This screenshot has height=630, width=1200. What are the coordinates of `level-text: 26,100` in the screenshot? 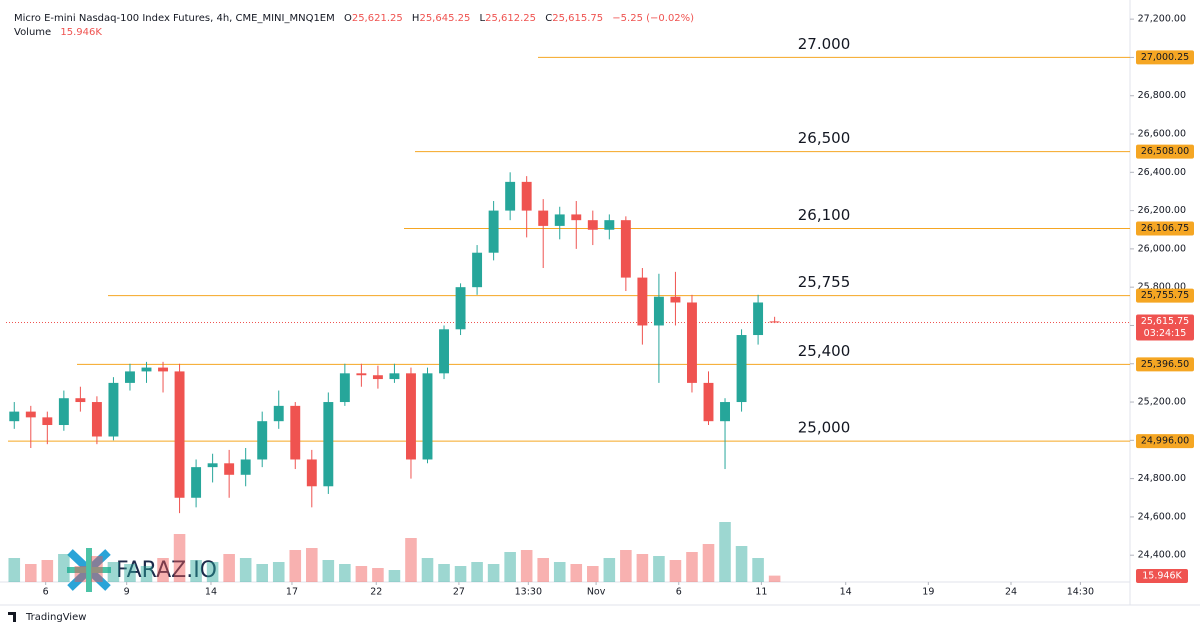 It's located at (824, 215).